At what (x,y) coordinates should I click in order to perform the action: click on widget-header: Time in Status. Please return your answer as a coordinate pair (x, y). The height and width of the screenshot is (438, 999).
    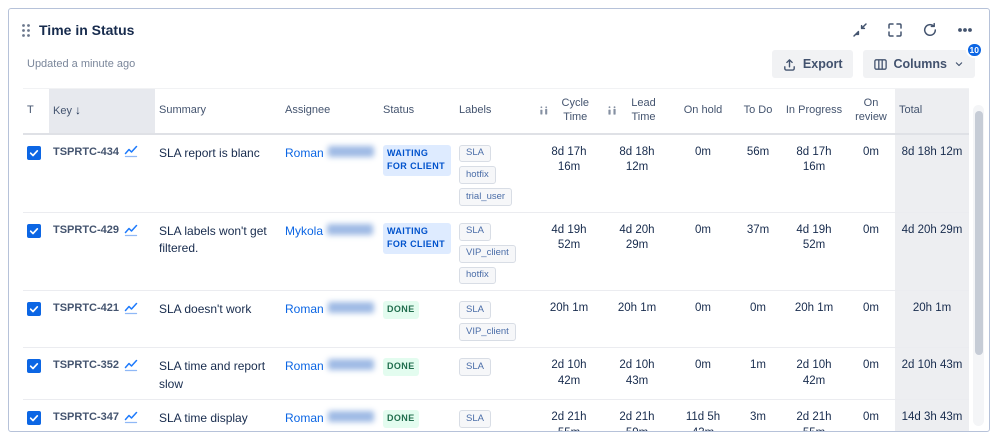
    Looking at the image, I should click on (499, 25).